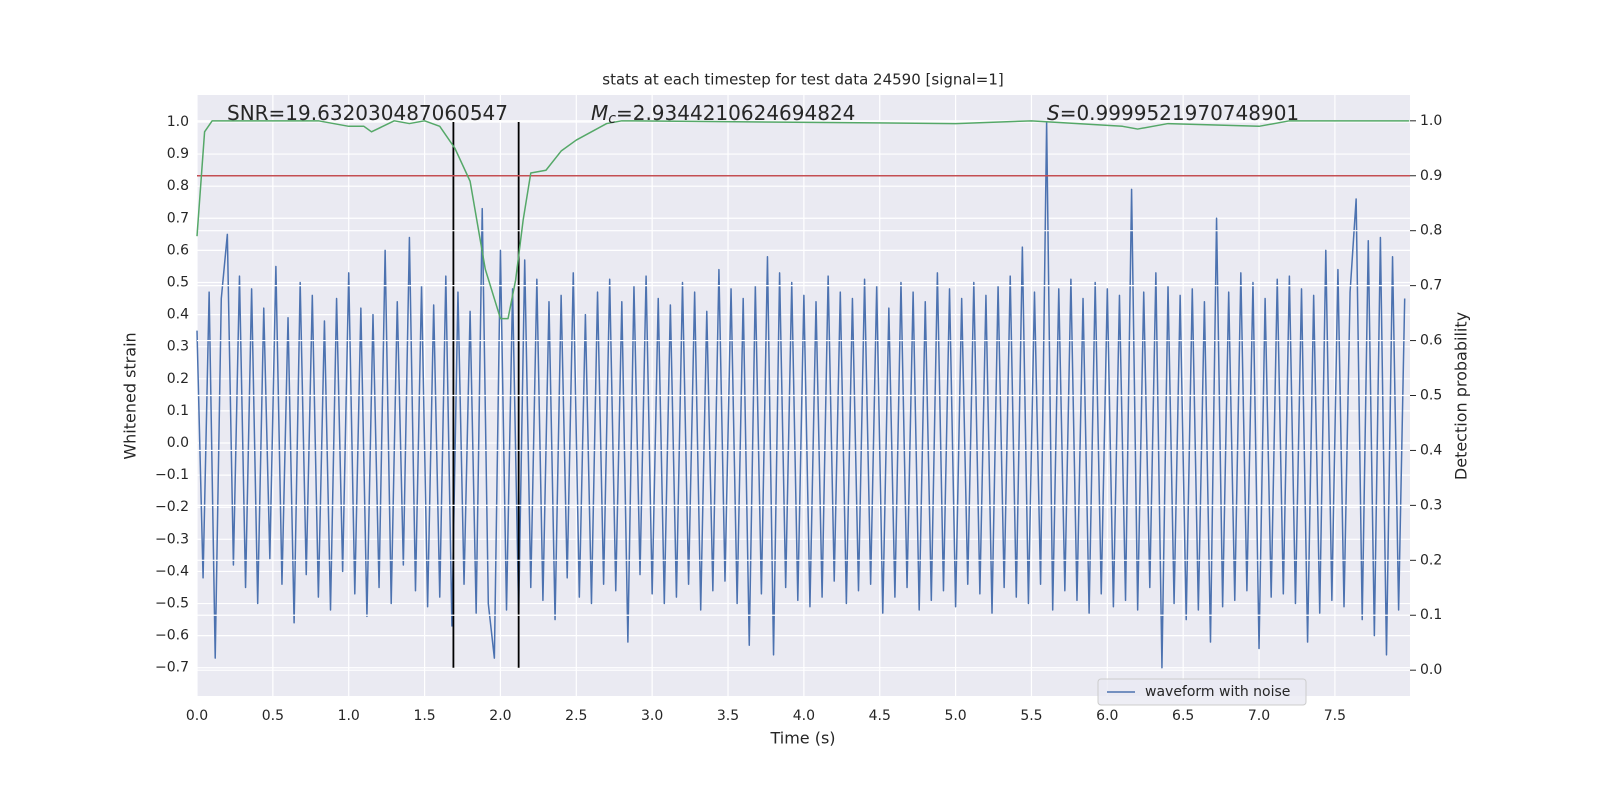  Describe the element at coordinates (178, 282) in the screenshot. I see `y-tick-label: 0.5` at that location.